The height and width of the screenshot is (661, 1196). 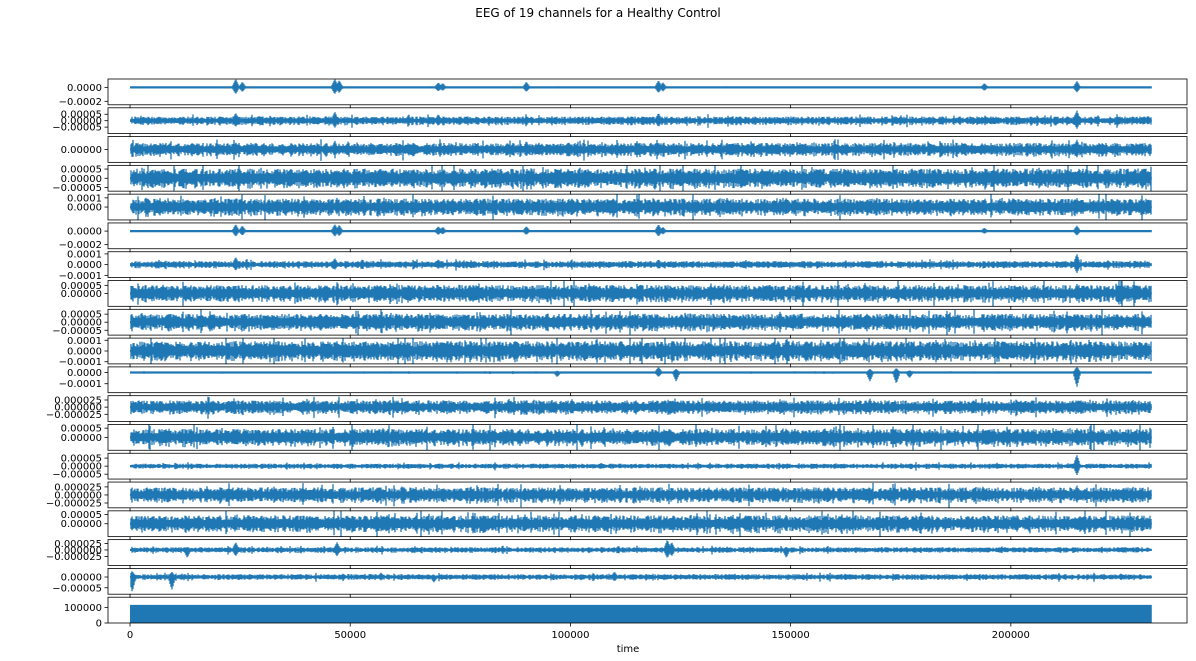 I want to click on y-tick-label: 0, so click(x=99, y=624).